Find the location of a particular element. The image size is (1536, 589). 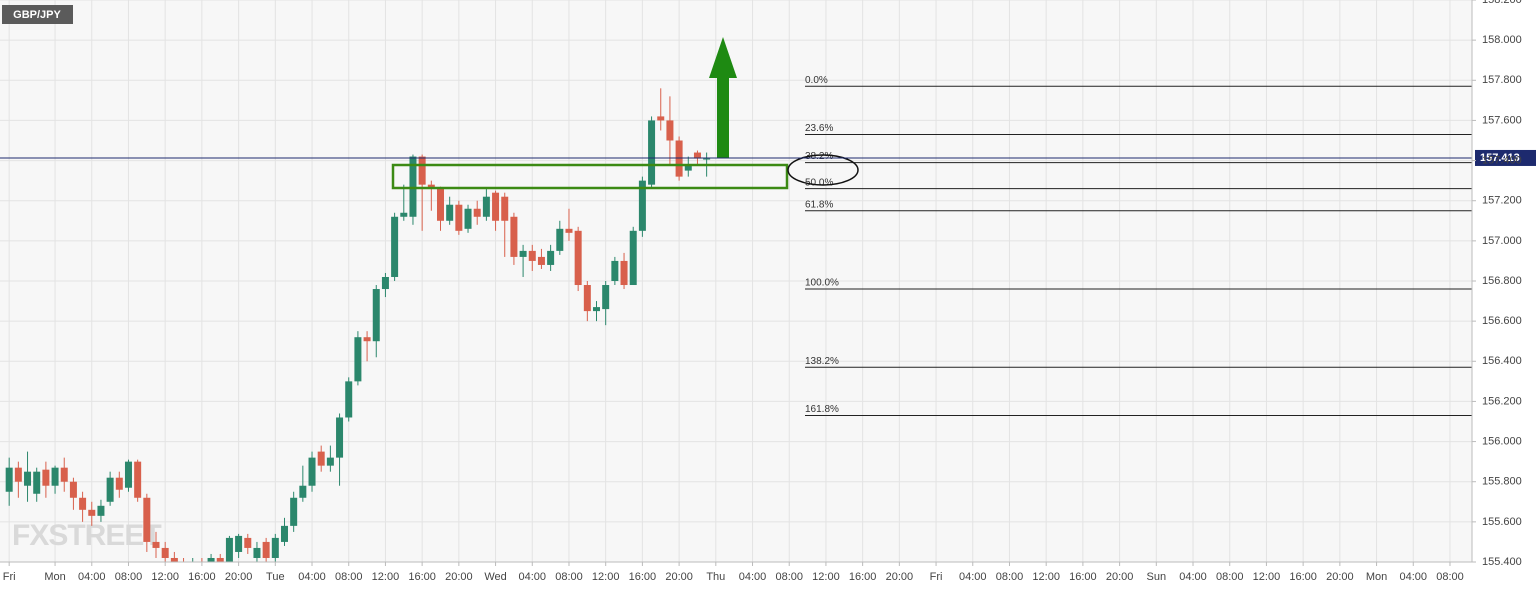

current-price-label: 157.413 is located at coordinates (1500, 158).